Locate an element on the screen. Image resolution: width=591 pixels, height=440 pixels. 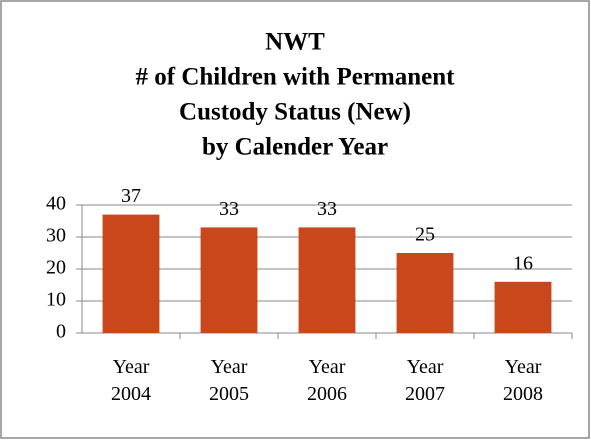
data-label: 37 is located at coordinates (131, 196).